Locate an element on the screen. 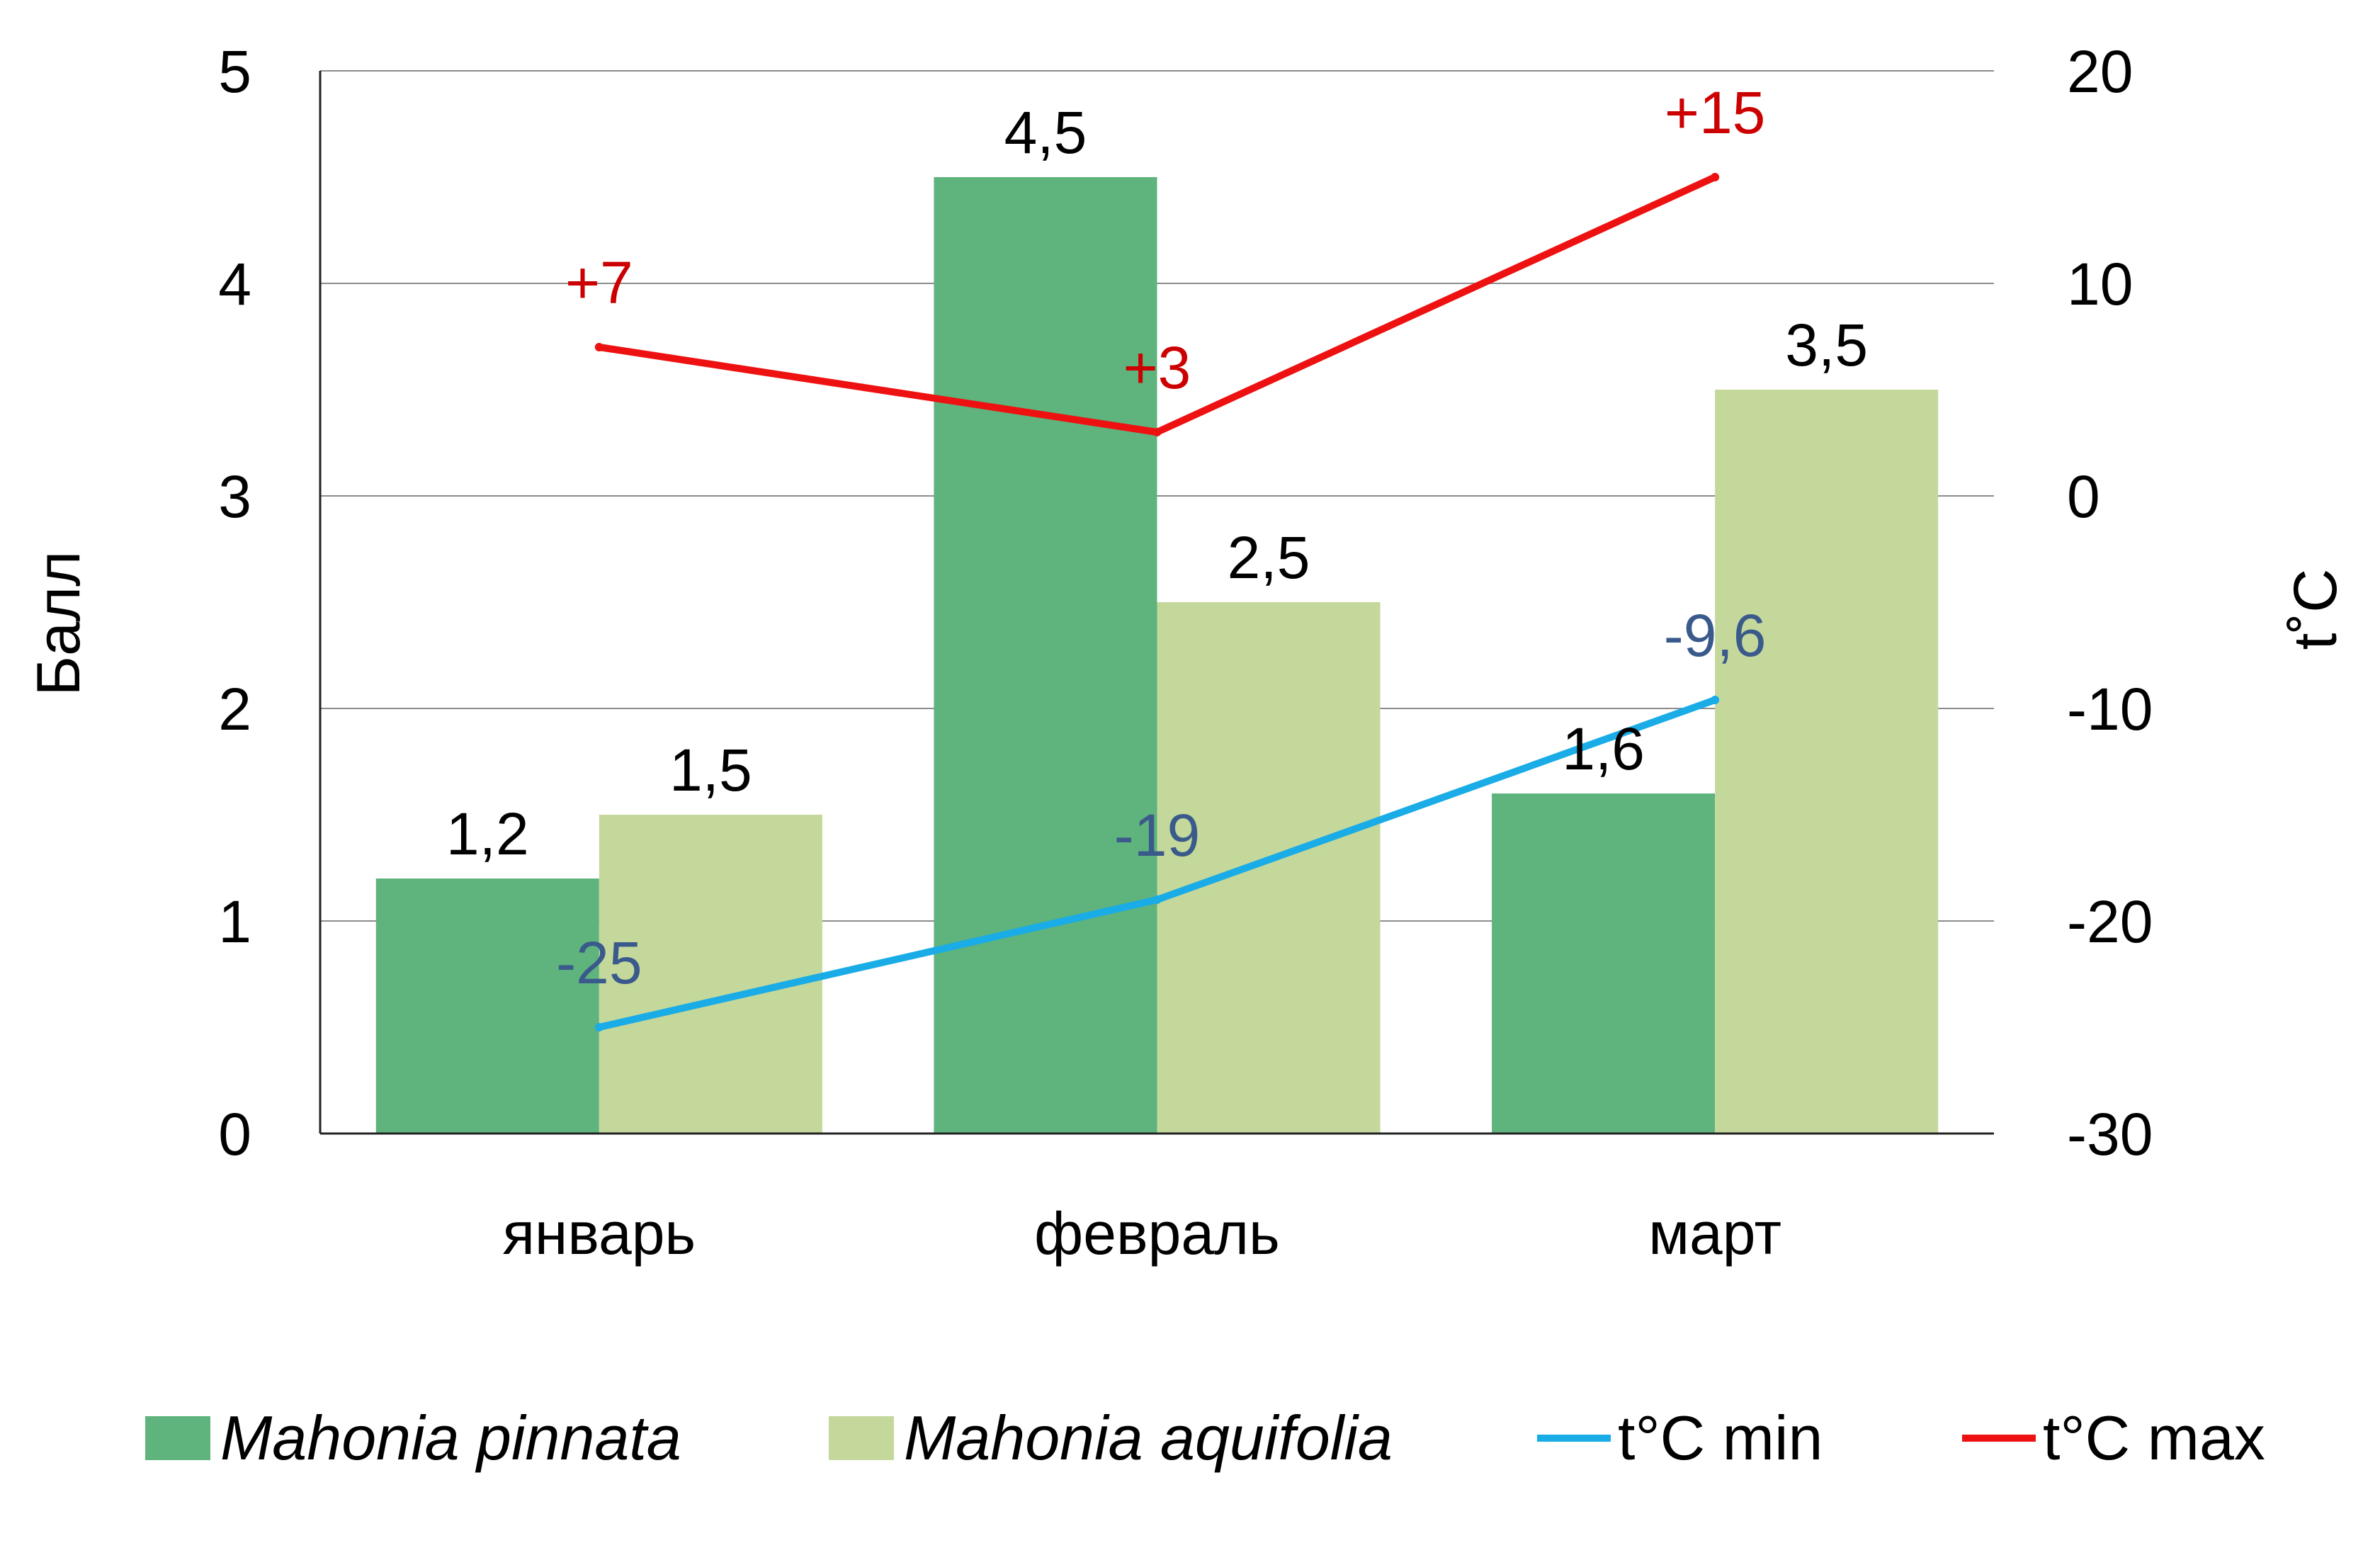  legend-item-t-max: t°C max is located at coordinates (2114, 1438).